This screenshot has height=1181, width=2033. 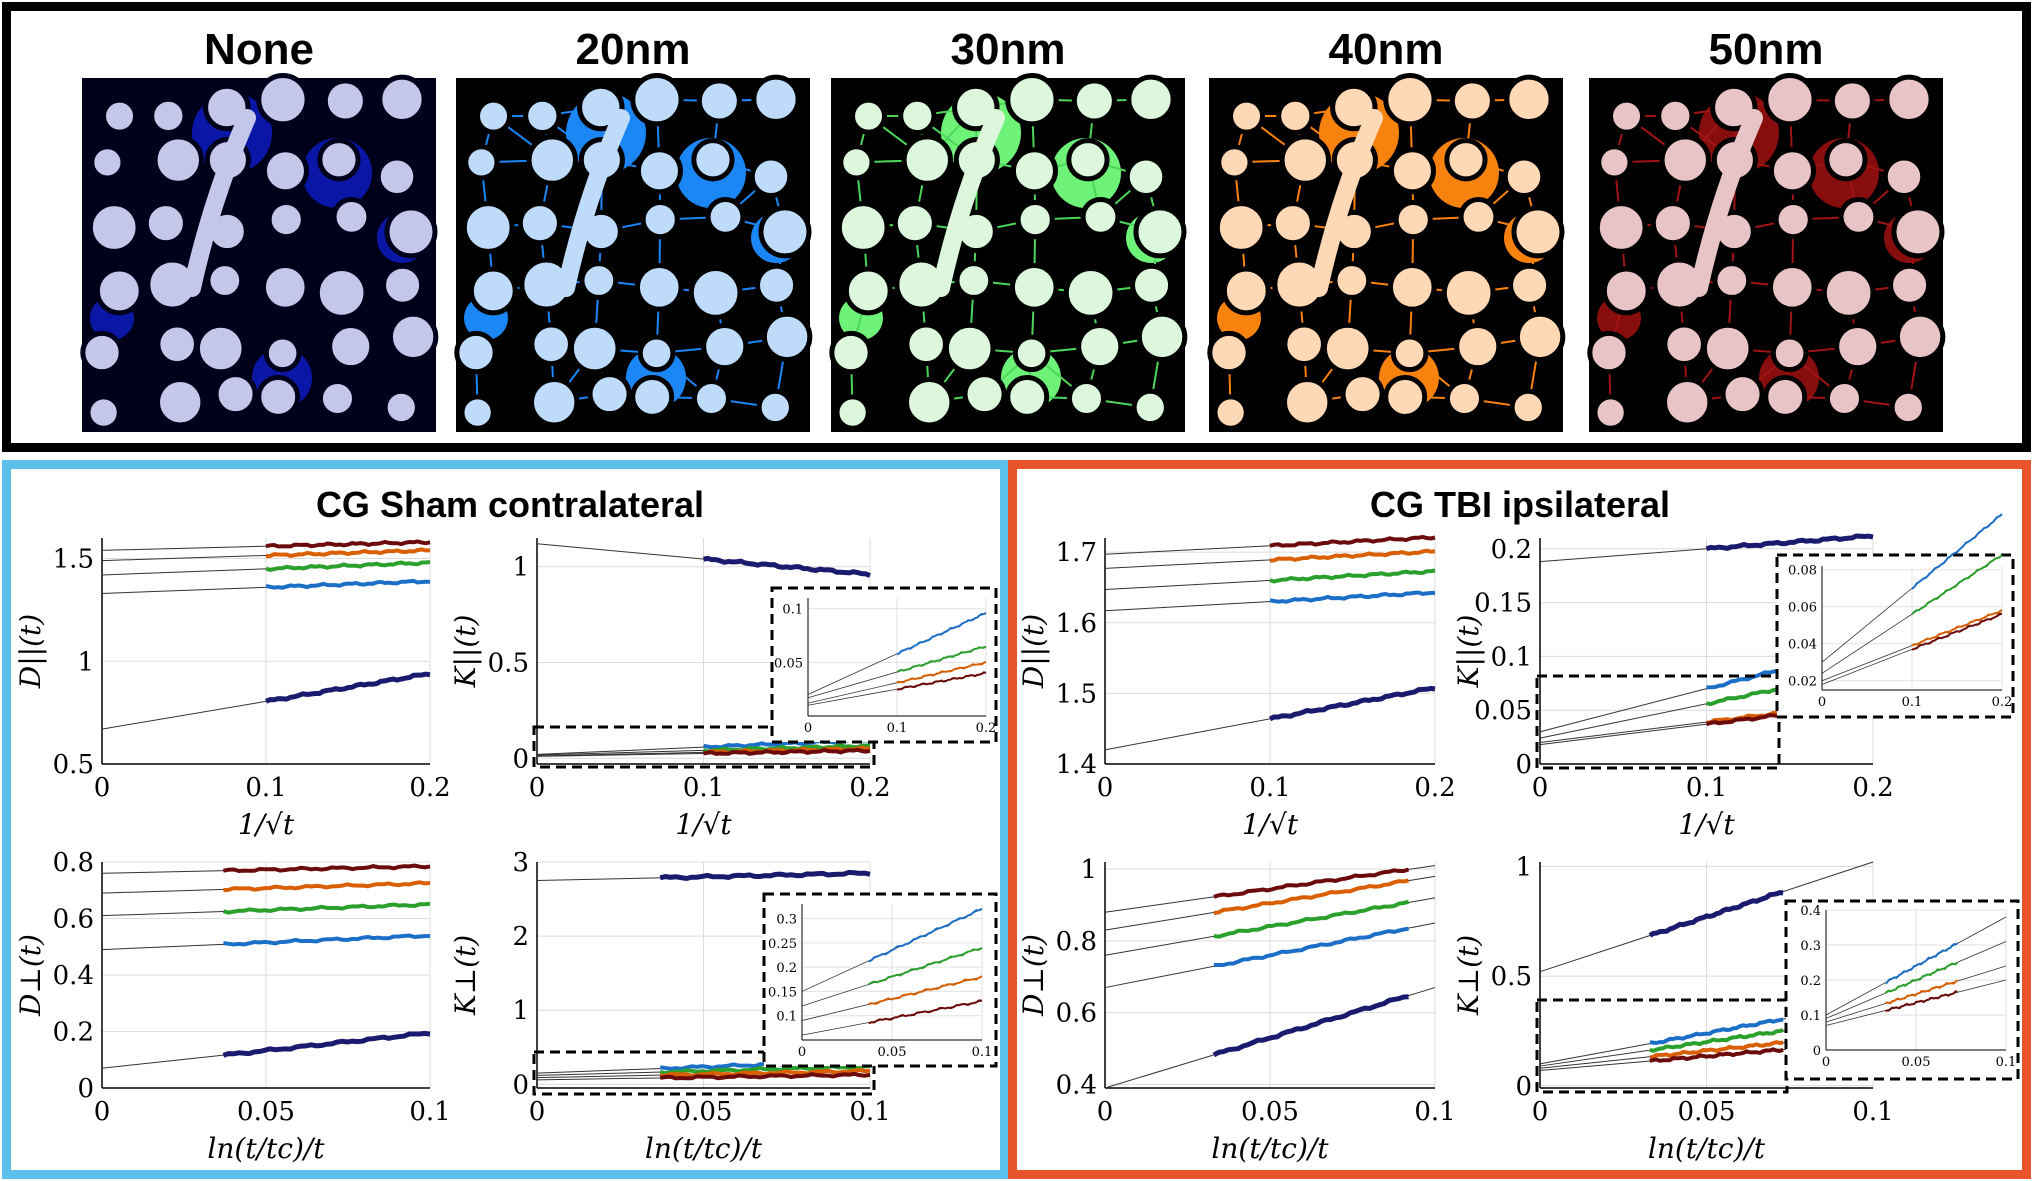 What do you see at coordinates (1236, 1010) in the screenshot?
I see `plot-tbi_Dperp: 0 0.05 0.1 0.4 0.6 0.8 1 ln(t/tc)/t D⊥(t)` at bounding box center [1236, 1010].